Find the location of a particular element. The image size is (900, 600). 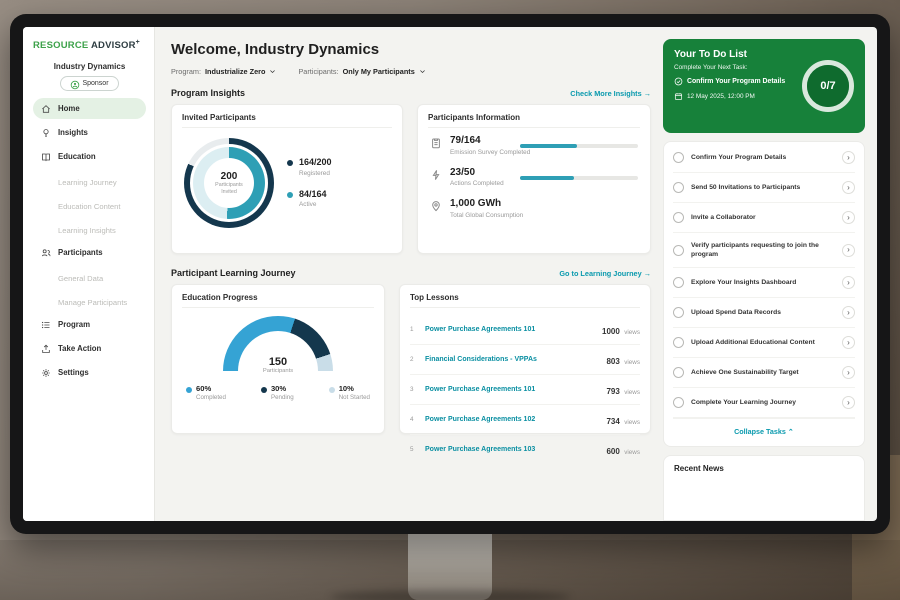

people-icon is located at coordinates (46, 253).